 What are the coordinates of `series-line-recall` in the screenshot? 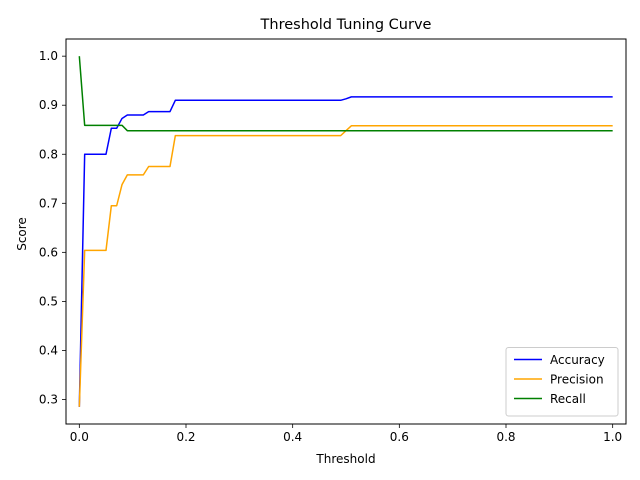 It's located at (345, 94).